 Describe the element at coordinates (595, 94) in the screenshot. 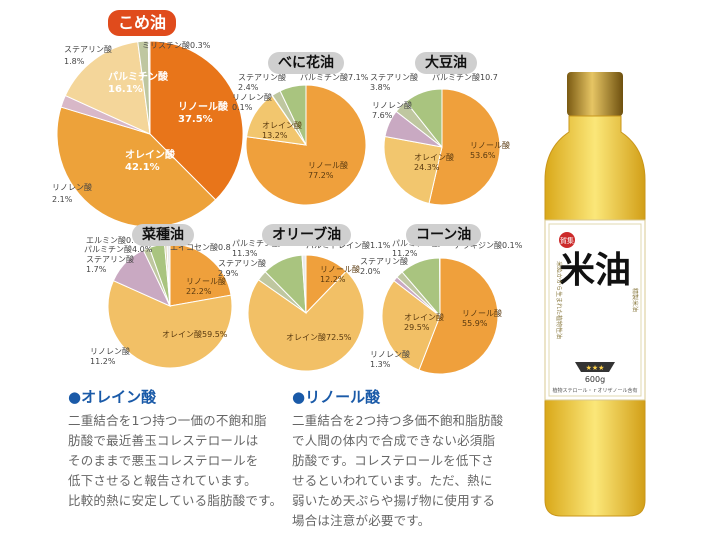

I see `bottle-cap` at that location.